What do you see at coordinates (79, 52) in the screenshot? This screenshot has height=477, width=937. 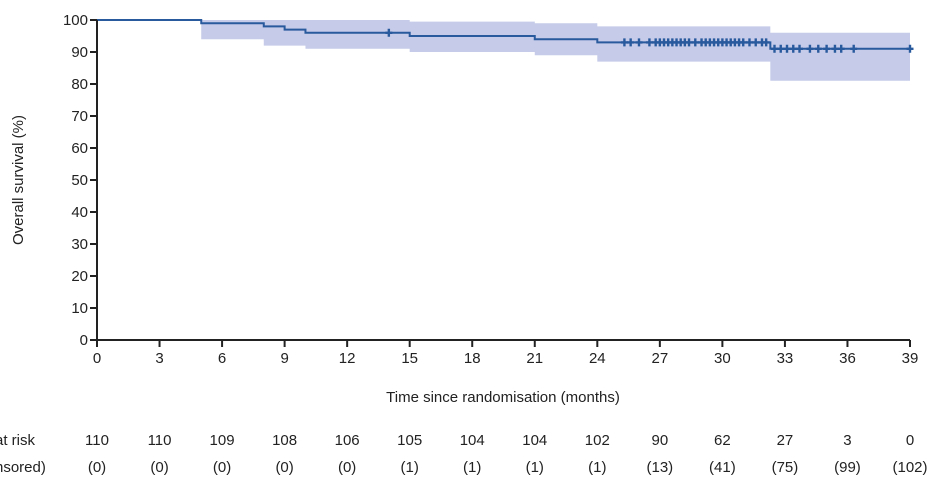 I see `y-tick-label: 90` at bounding box center [79, 52].